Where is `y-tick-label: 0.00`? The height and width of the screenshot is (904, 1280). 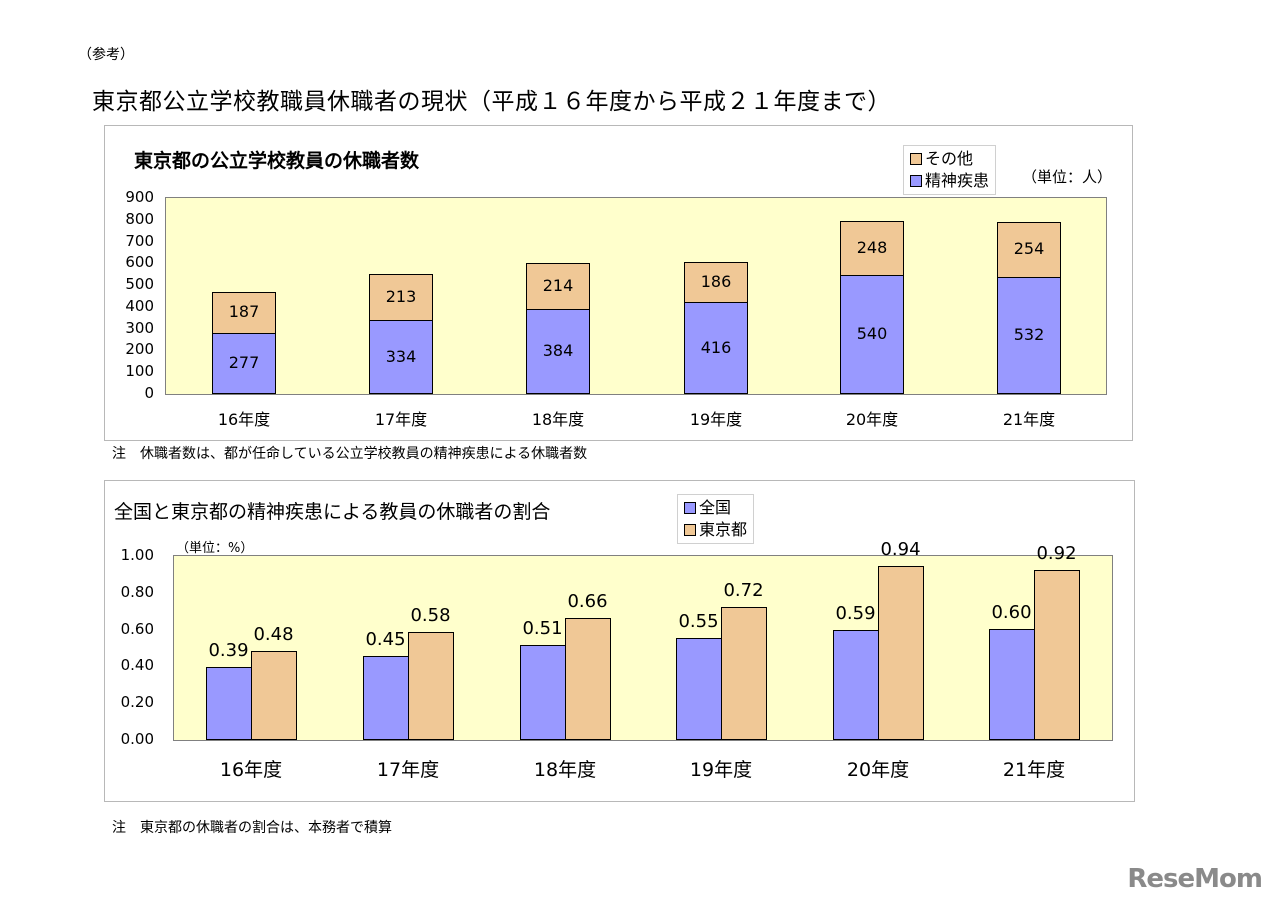 y-tick-label: 0.00 is located at coordinates (137, 739).